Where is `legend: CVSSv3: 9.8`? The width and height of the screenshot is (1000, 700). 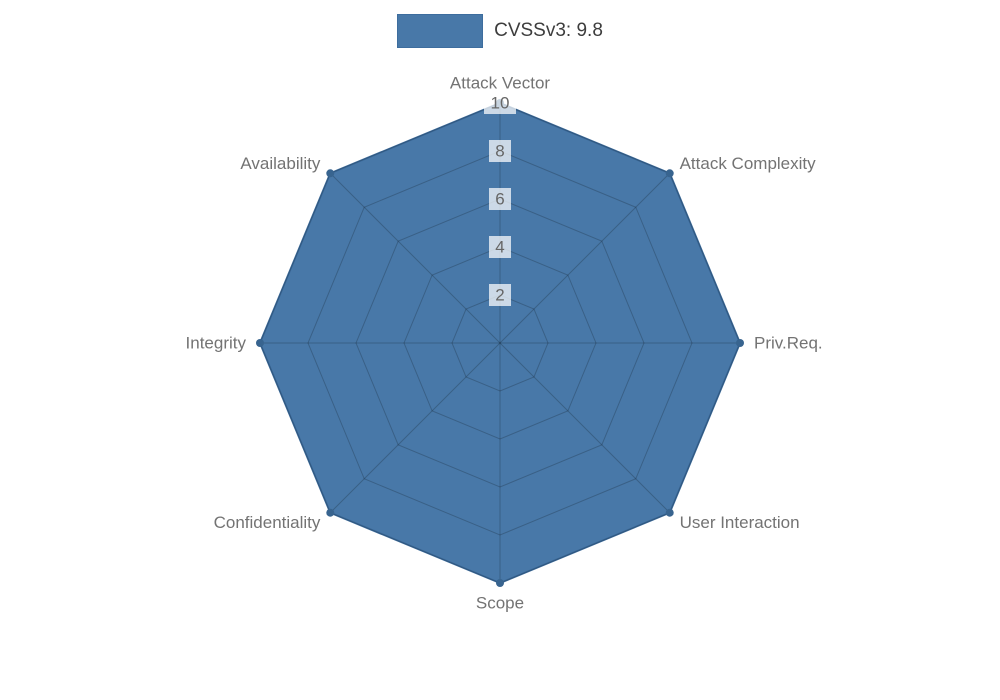
legend: CVSSv3: 9.8 is located at coordinates (500, 31).